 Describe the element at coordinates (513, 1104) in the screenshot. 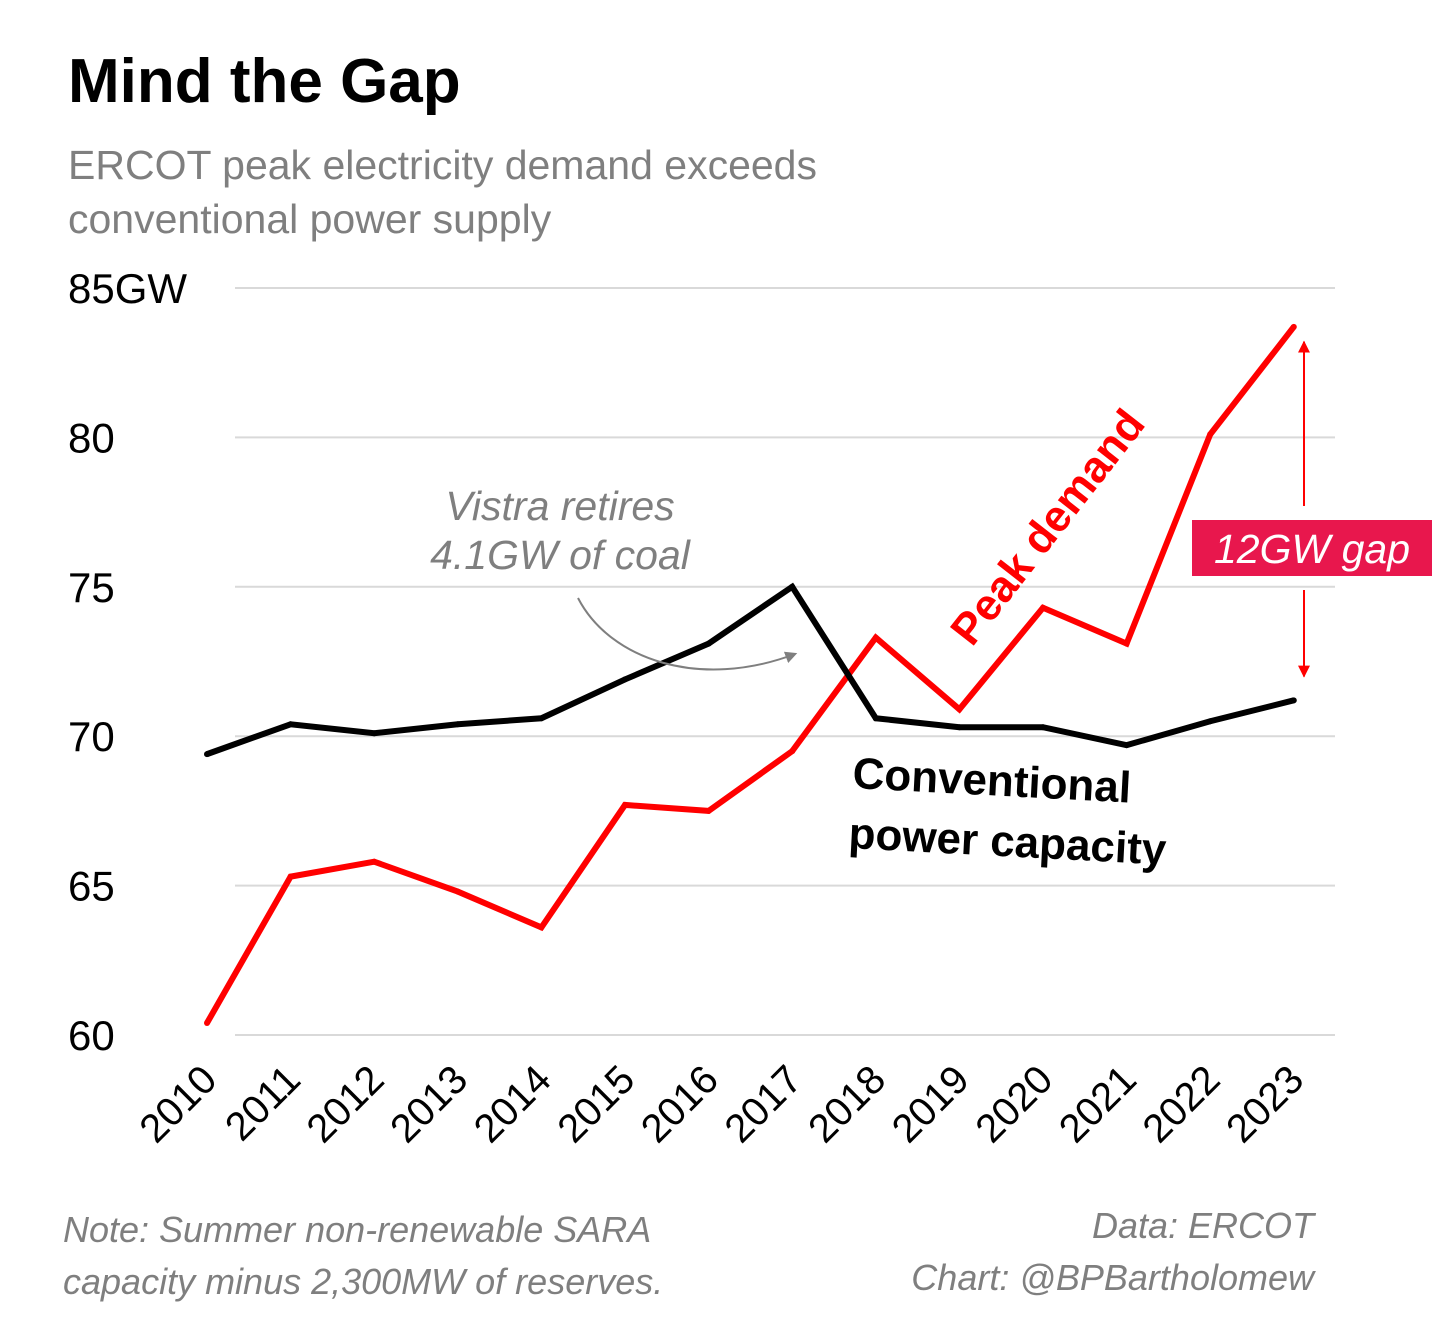

I see `x-tick-label: 2014` at that location.